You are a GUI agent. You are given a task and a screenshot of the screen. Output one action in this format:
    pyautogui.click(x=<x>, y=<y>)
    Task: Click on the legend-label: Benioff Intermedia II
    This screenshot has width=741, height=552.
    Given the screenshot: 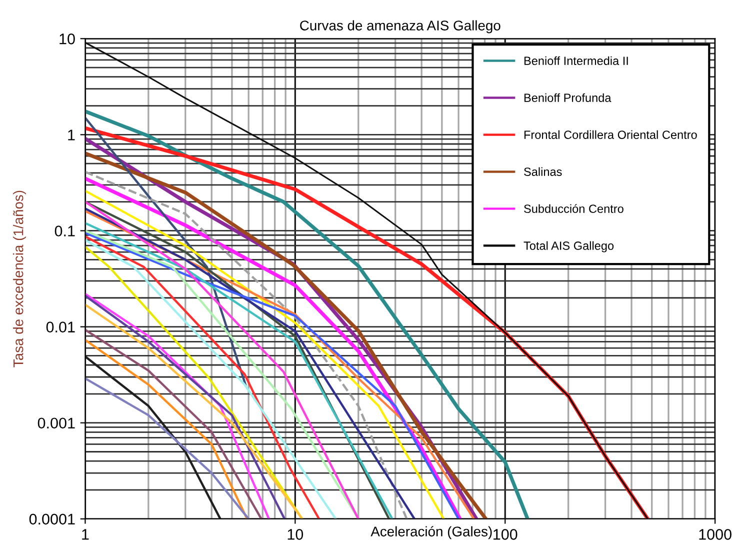 What is the action you would take?
    pyautogui.click(x=576, y=61)
    